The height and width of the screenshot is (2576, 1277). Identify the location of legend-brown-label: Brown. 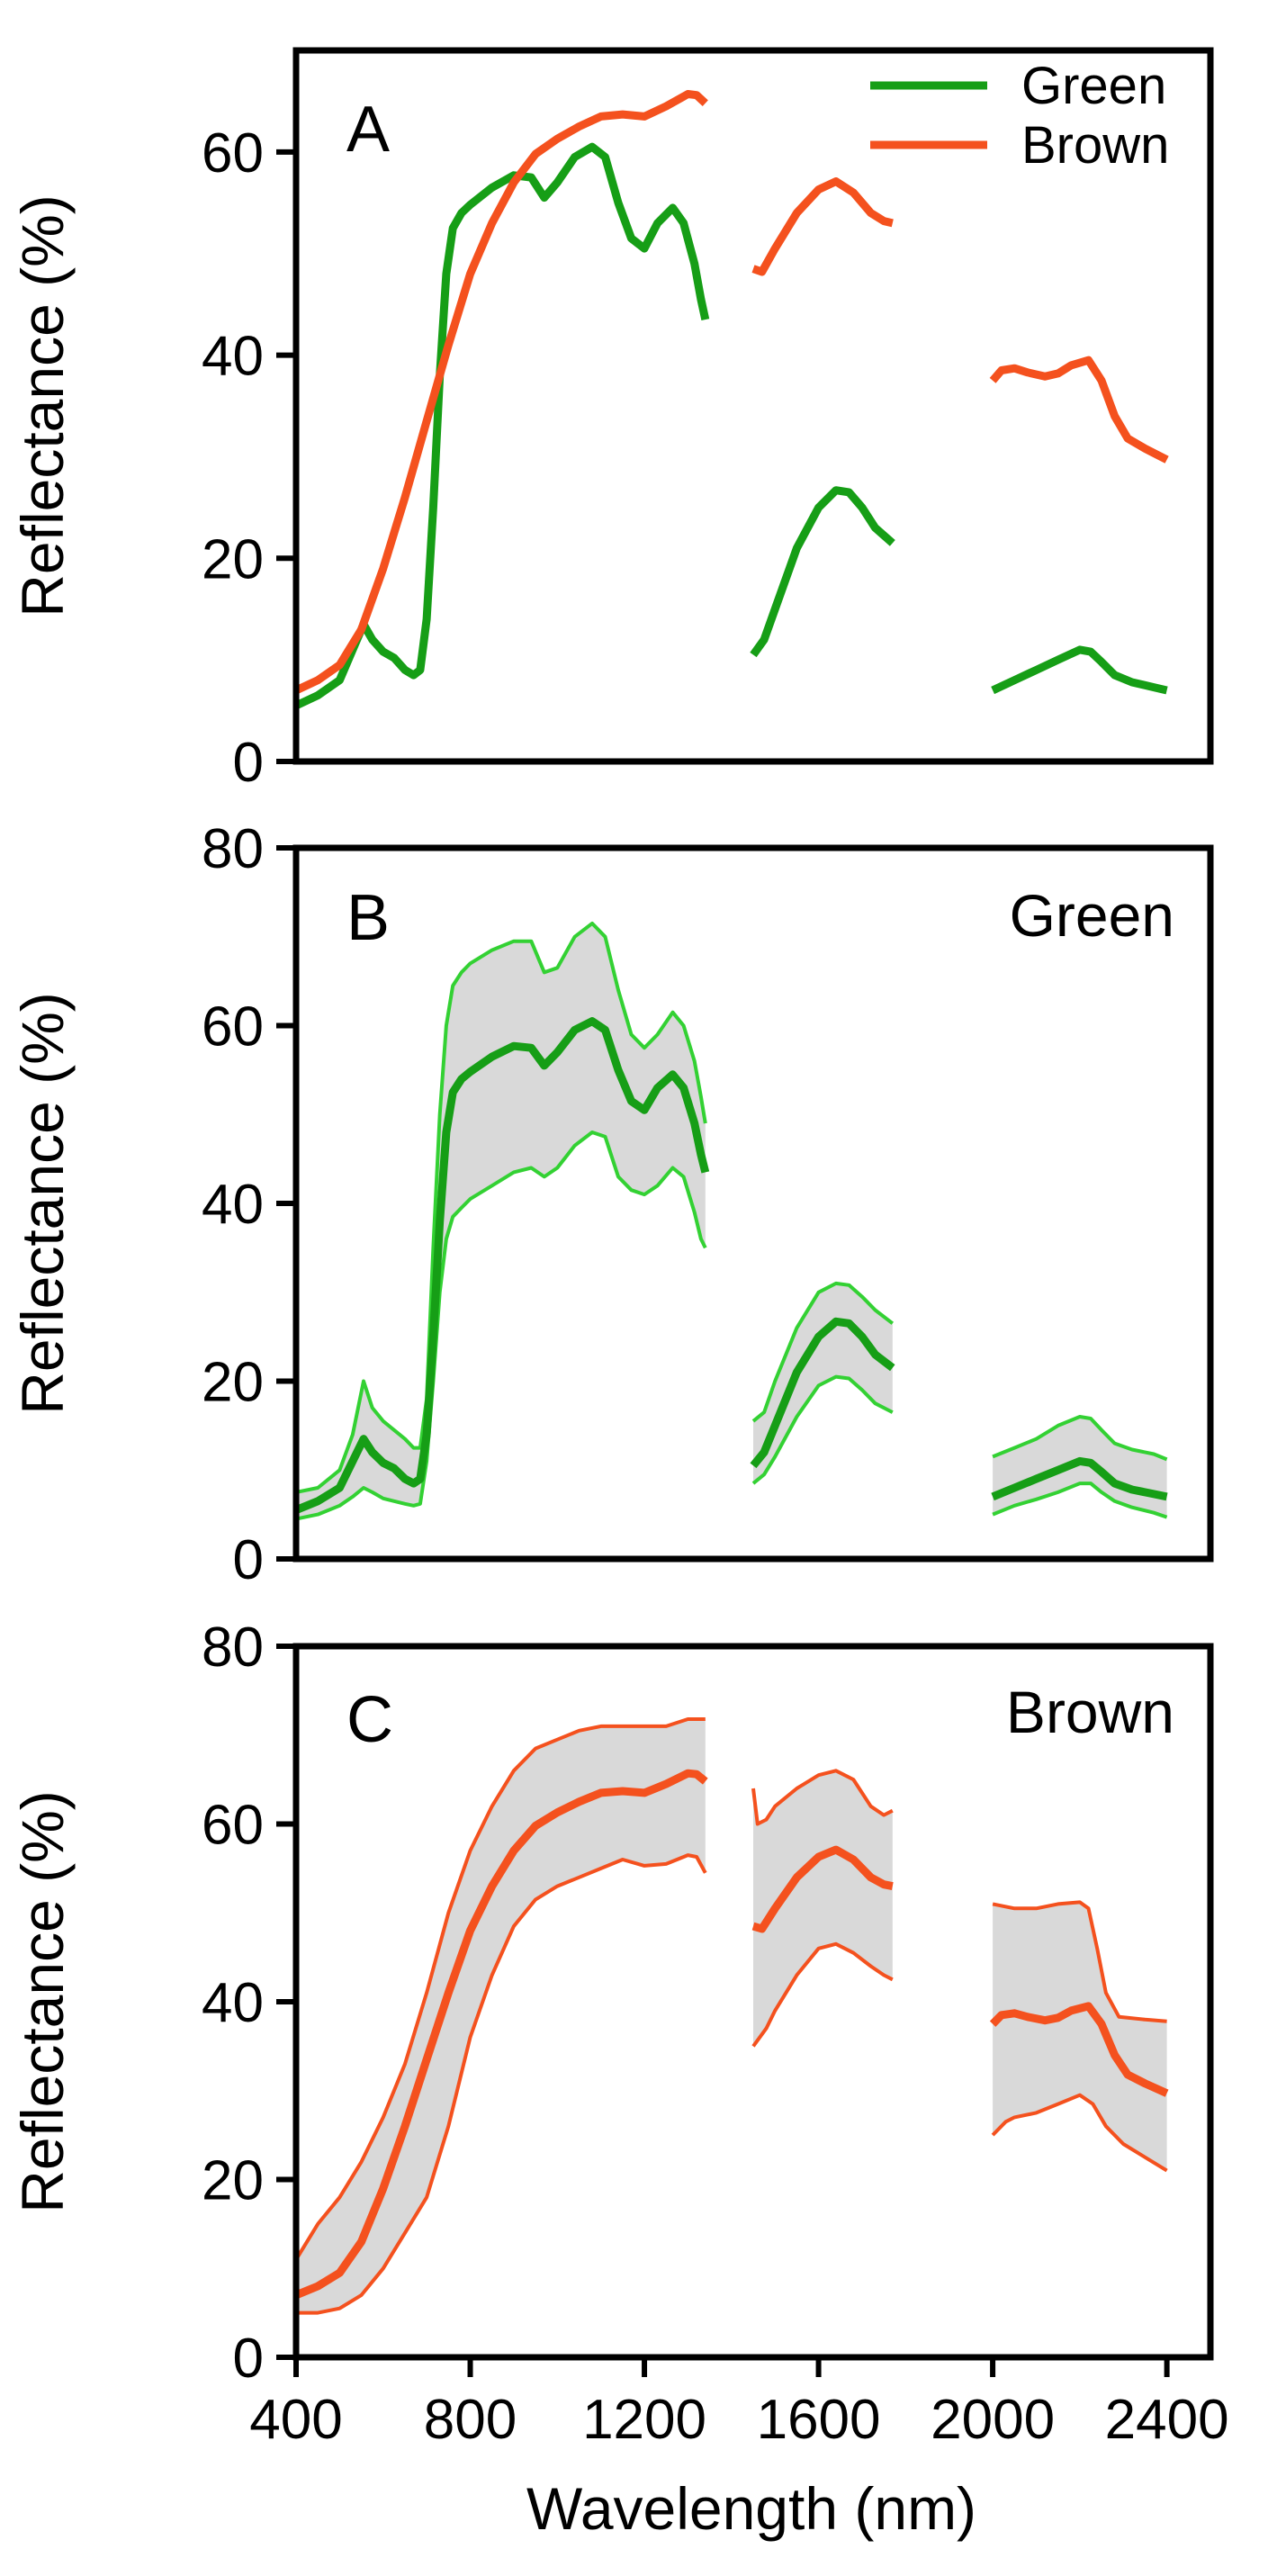
(1095, 145).